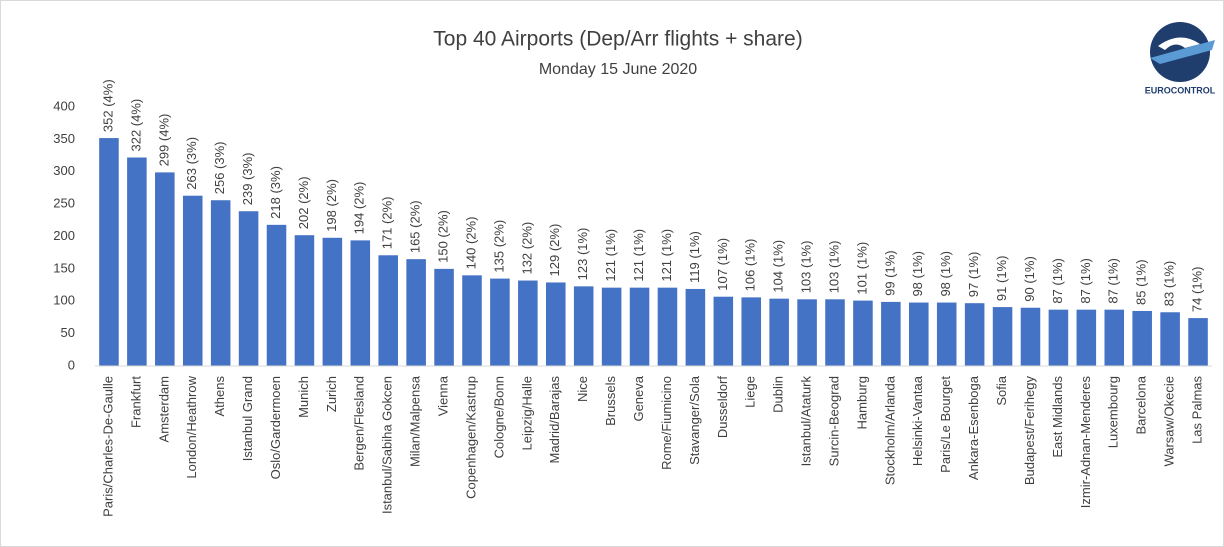 The height and width of the screenshot is (547, 1224). What do you see at coordinates (1180, 90) in the screenshot?
I see `logo-text: EUROCONTROL` at bounding box center [1180, 90].